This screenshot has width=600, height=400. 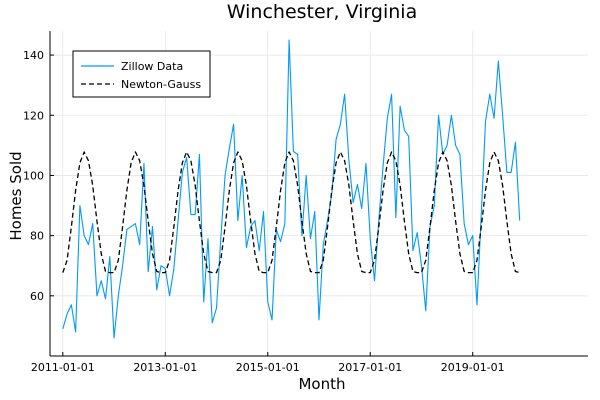 I want to click on y-tick-label: 80, so click(x=37, y=236).